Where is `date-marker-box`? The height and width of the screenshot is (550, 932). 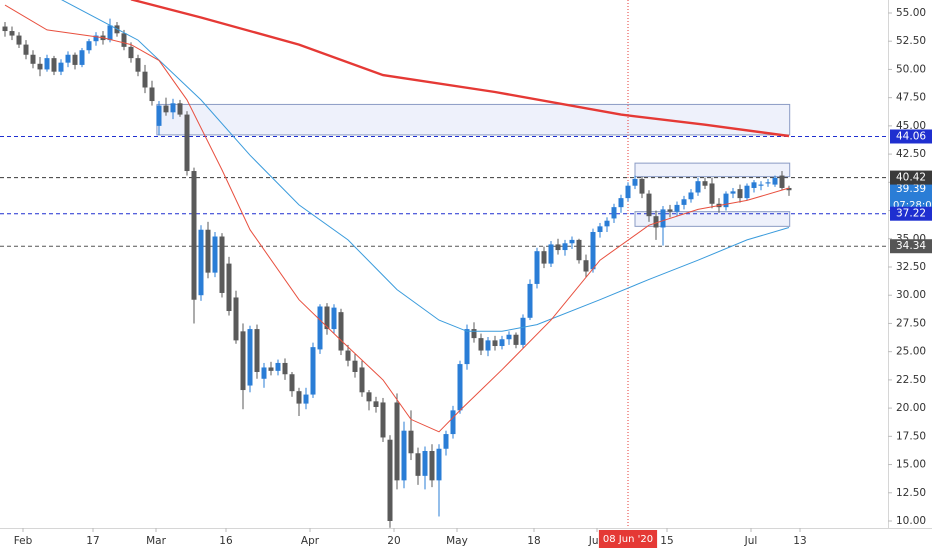 date-marker-box is located at coordinates (628, 539).